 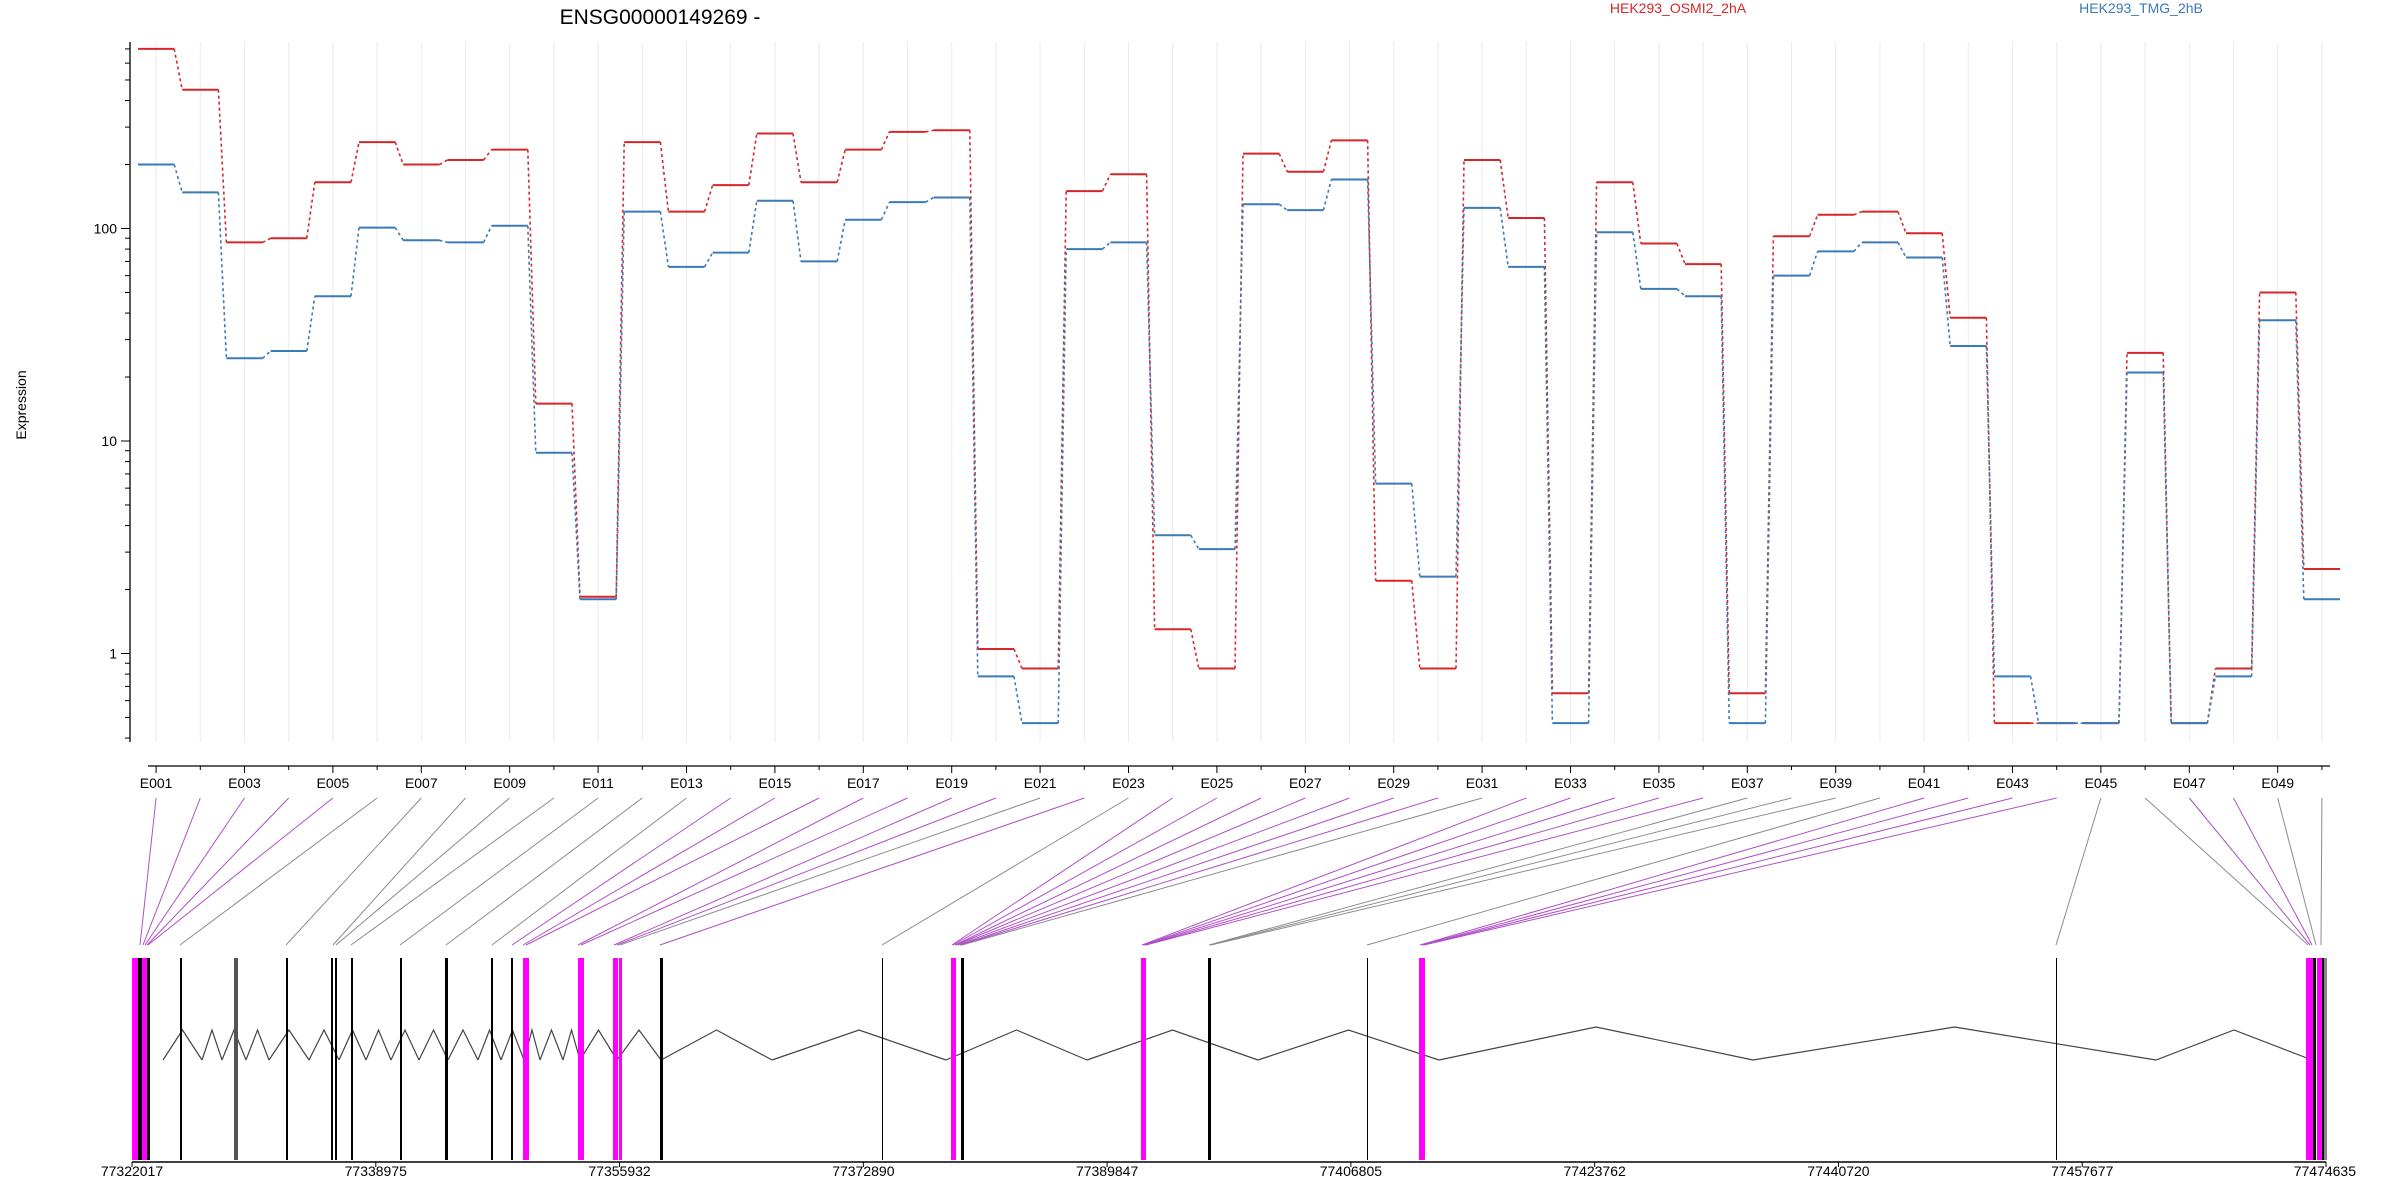 What do you see at coordinates (1570, 783) in the screenshot?
I see `exon-tick-label: E033` at bounding box center [1570, 783].